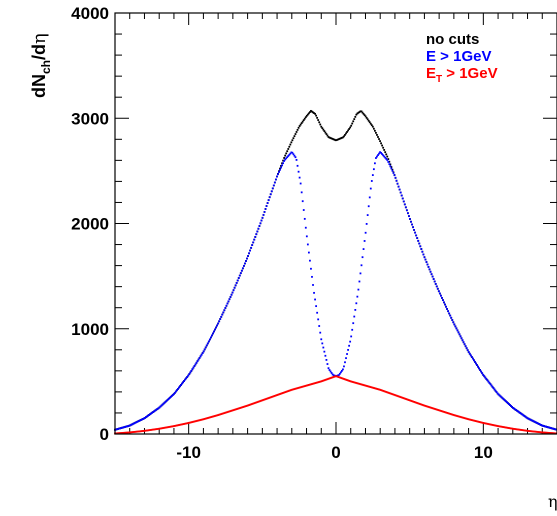 This screenshot has height=516, width=557. I want to click on legend-label-no-cuts: no cuts, so click(452, 39).